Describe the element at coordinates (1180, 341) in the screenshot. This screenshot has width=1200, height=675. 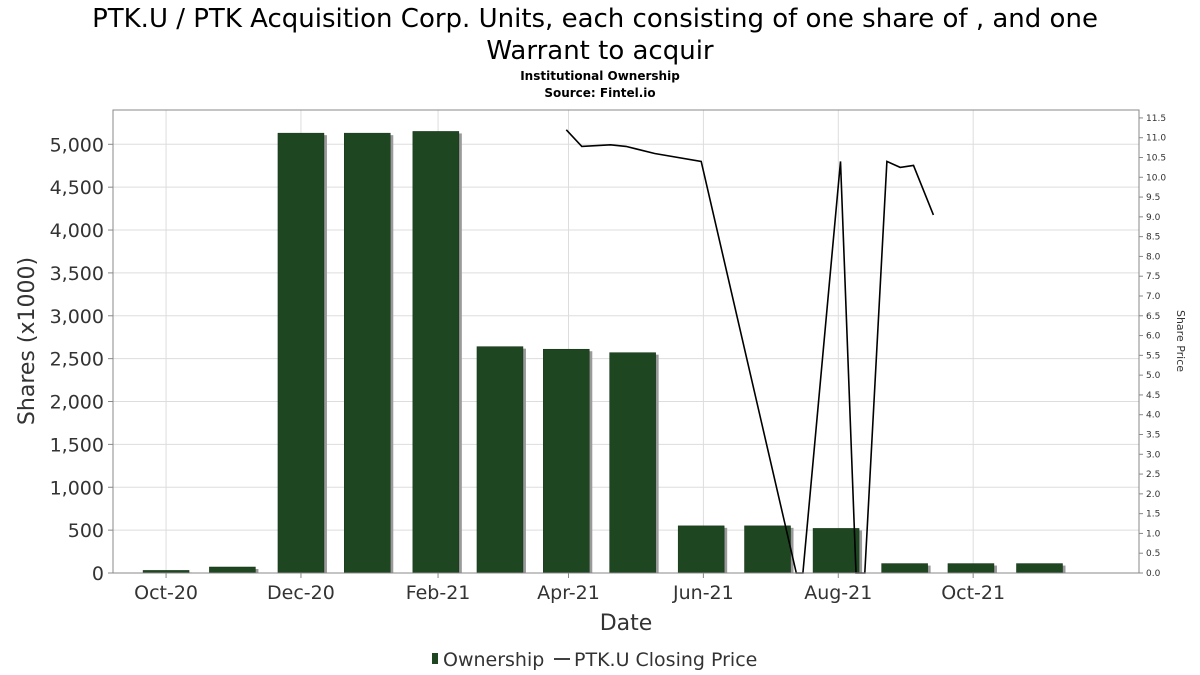
I see `y2-axis-label: Share Price` at that location.